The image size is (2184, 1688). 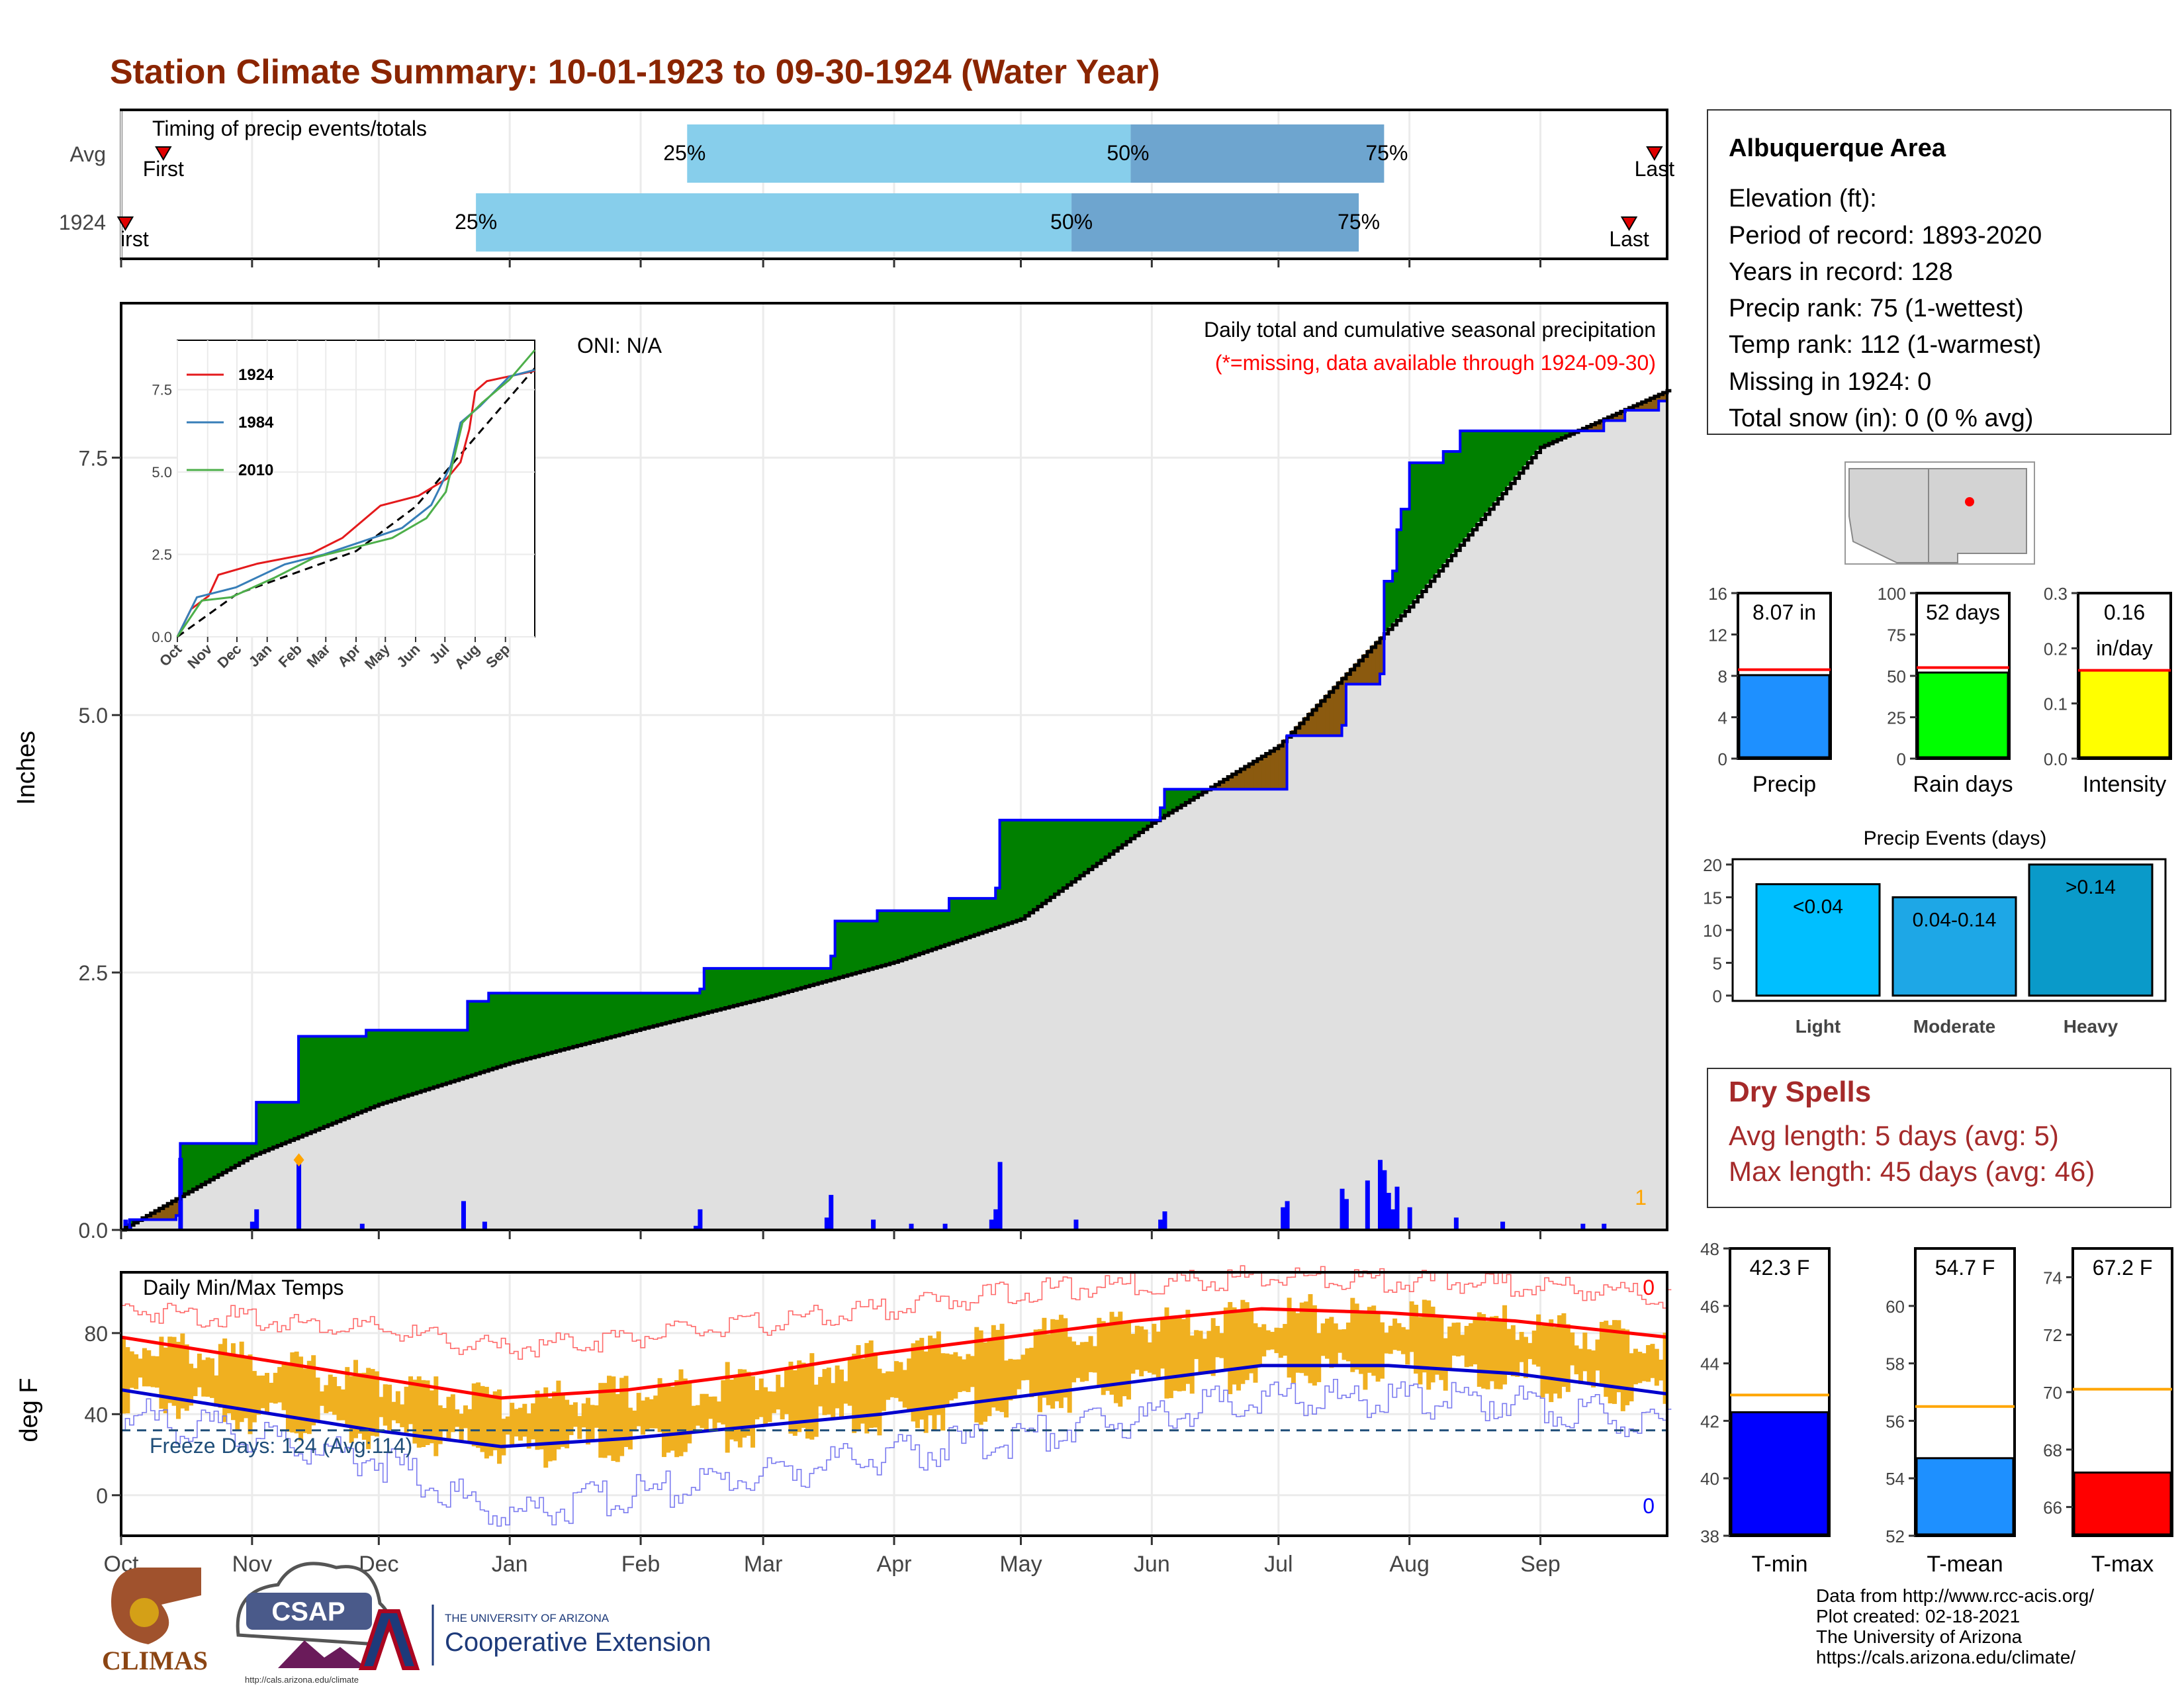 I want to click on event-category-label: Moderate, so click(x=1954, y=1026).